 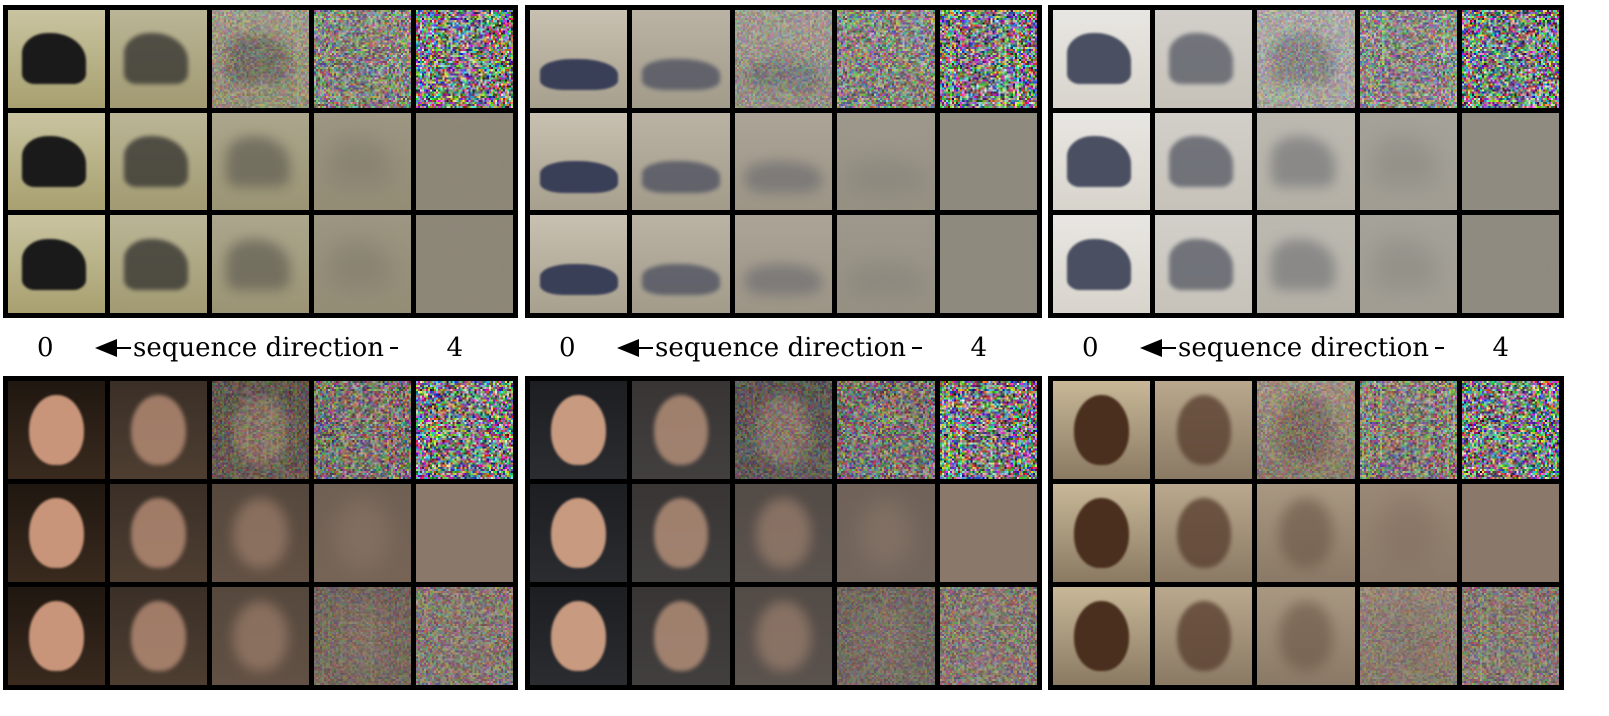 I want to click on sequence-end-label: 4, so click(x=978, y=348).